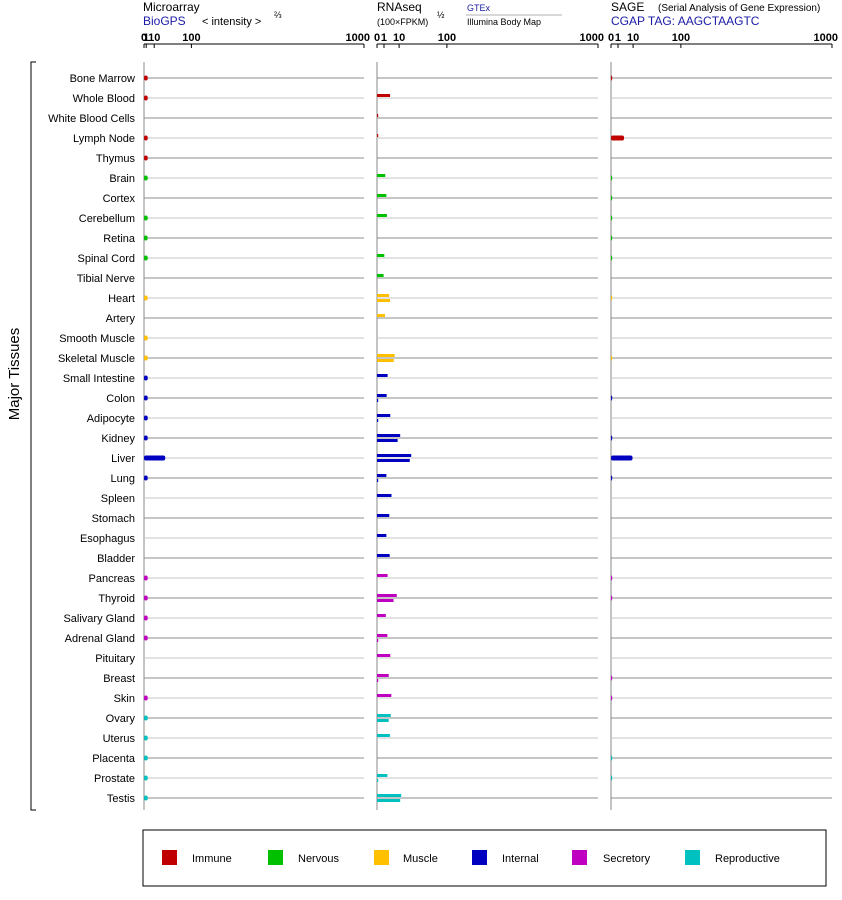 This screenshot has width=842, height=900. I want to click on sage-bar-heart, so click(612, 298).